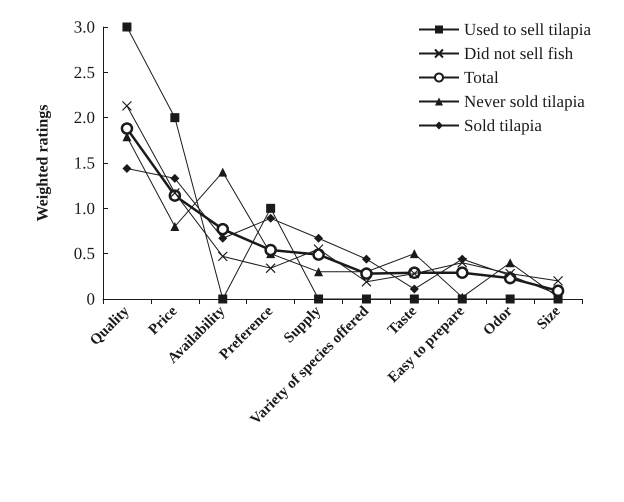 The image size is (624, 502). Describe the element at coordinates (84, 208) in the screenshot. I see `y-tick-label: 1.0` at that location.